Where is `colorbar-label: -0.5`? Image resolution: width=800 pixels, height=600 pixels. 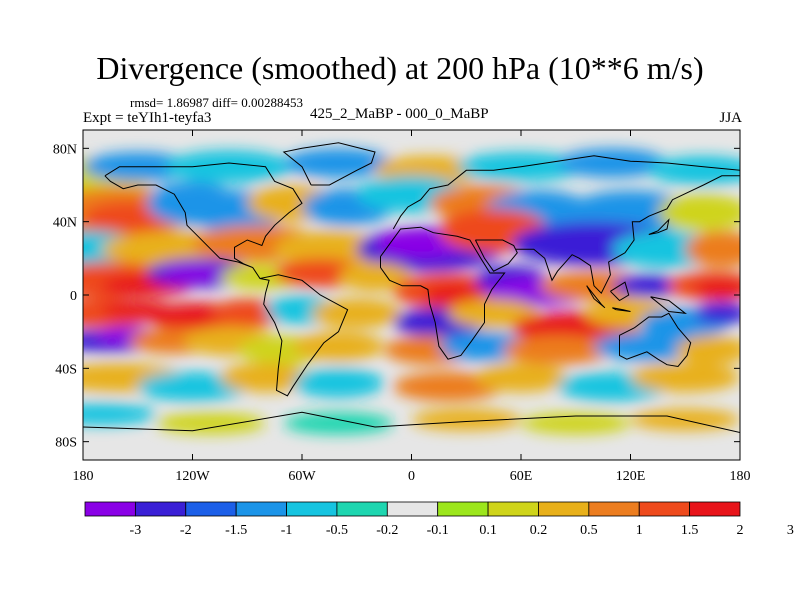 colorbar-label: -0.5 is located at coordinates (337, 530).